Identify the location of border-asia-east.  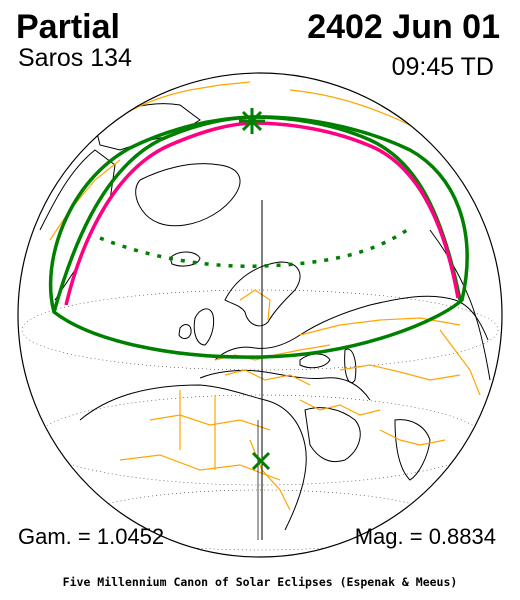
(460, 362).